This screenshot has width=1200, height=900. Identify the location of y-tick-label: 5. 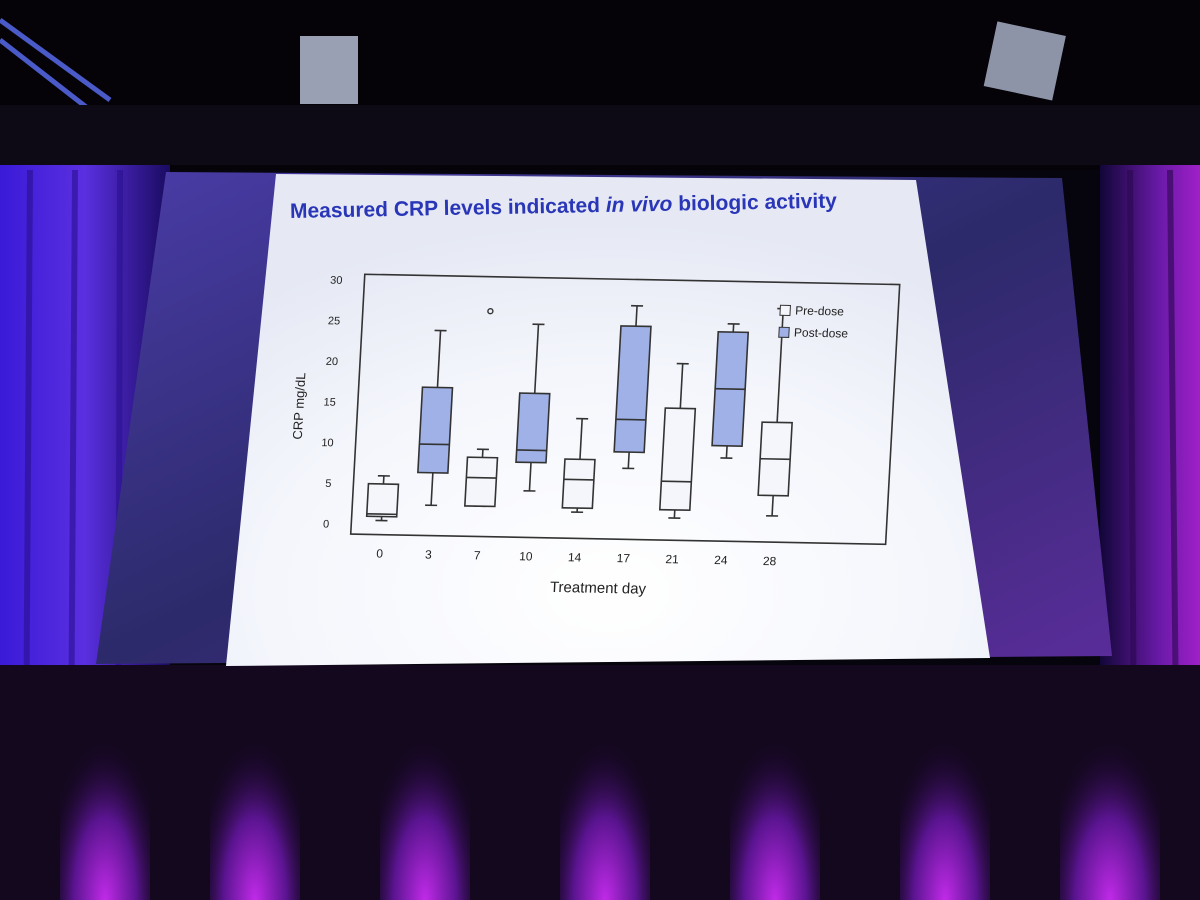
(328, 484).